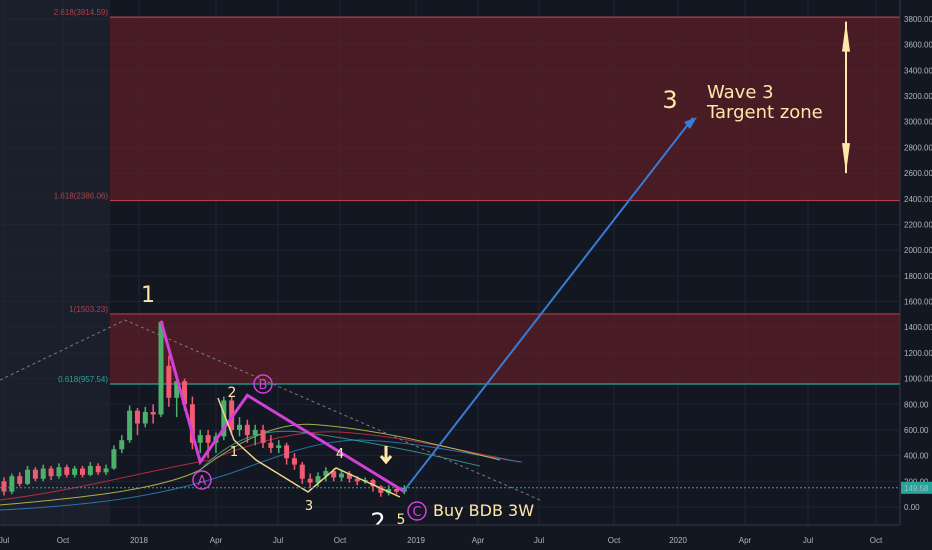  What do you see at coordinates (918, 353) in the screenshot?
I see `y-tick-label: 1200.00` at bounding box center [918, 353].